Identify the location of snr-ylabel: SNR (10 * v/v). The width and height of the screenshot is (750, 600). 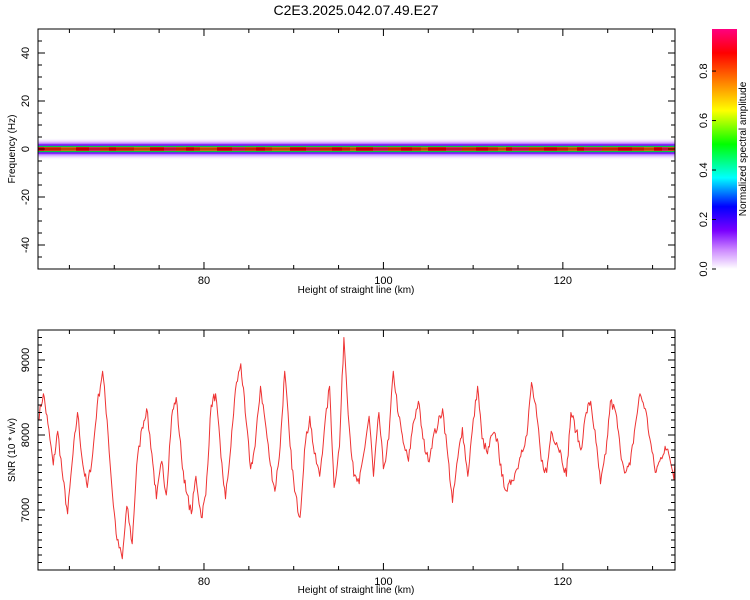
(12, 450).